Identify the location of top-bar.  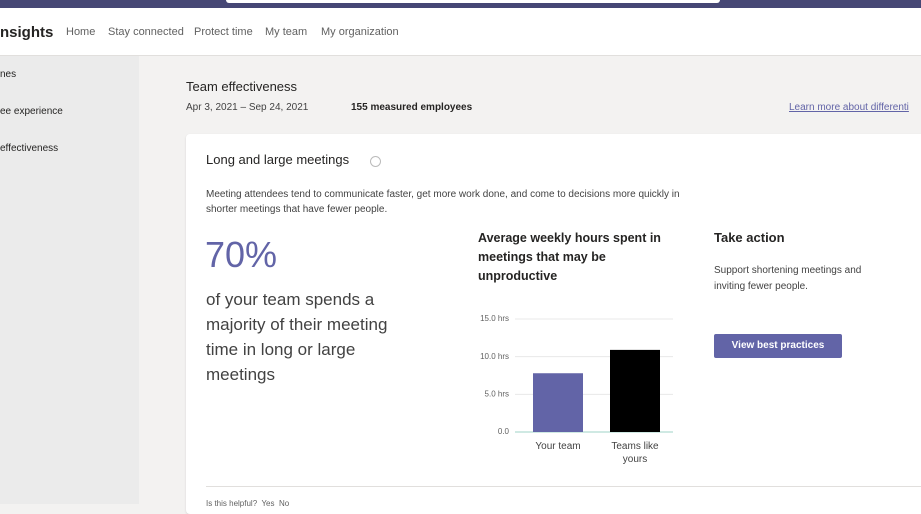
(460, 4).